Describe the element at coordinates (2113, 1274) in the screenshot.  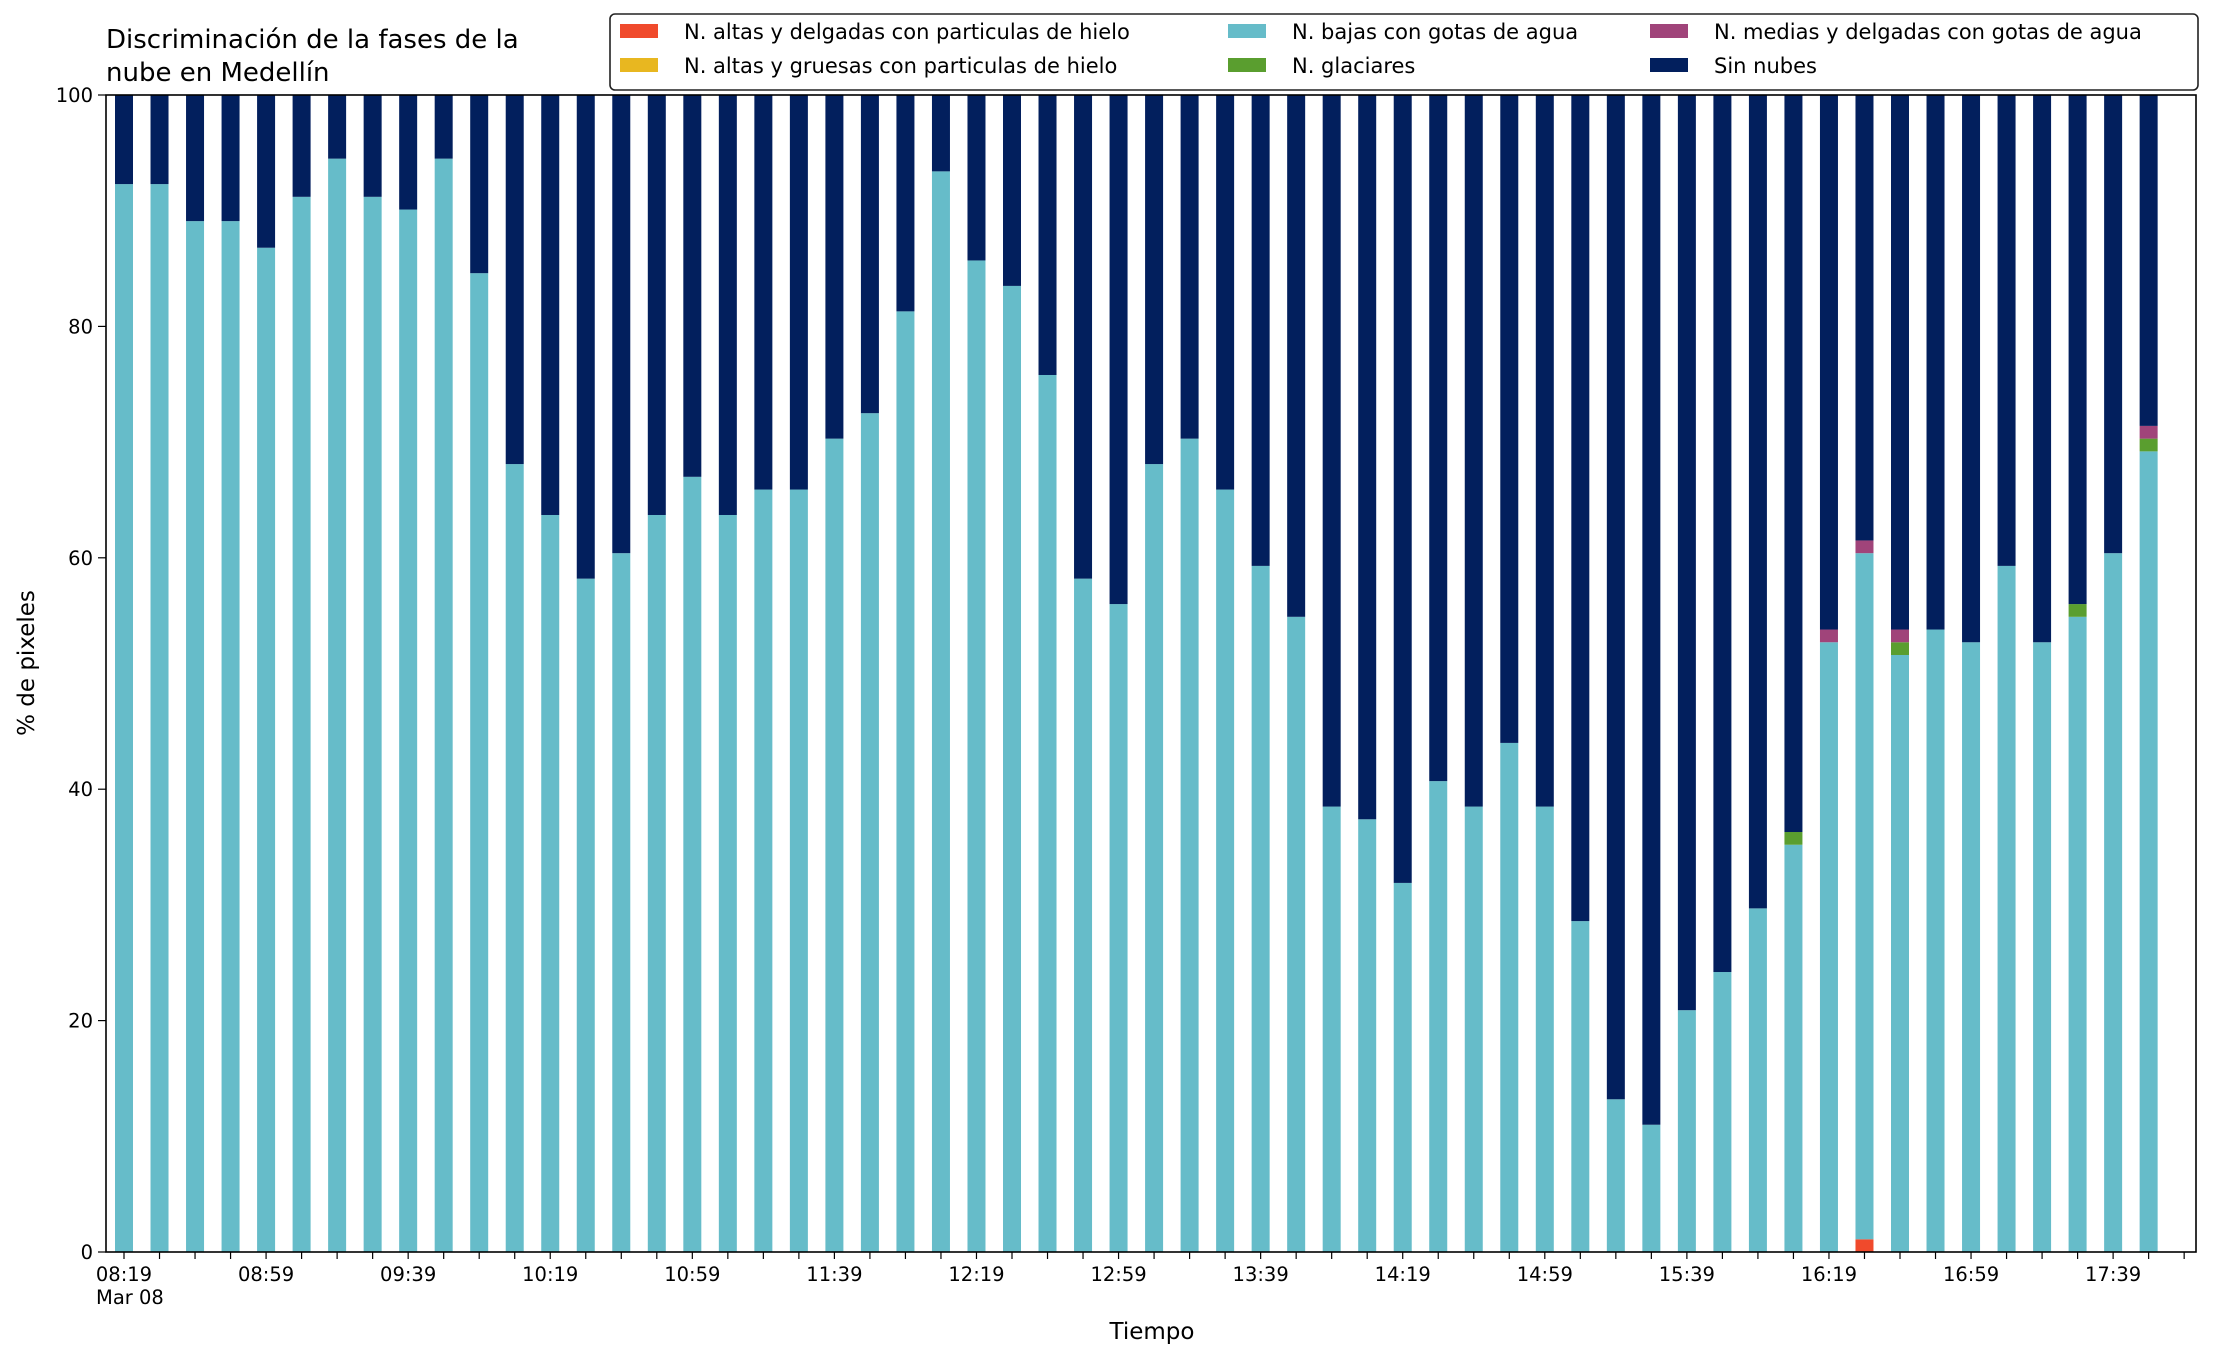
I see `x-tick-label: 17:39` at that location.